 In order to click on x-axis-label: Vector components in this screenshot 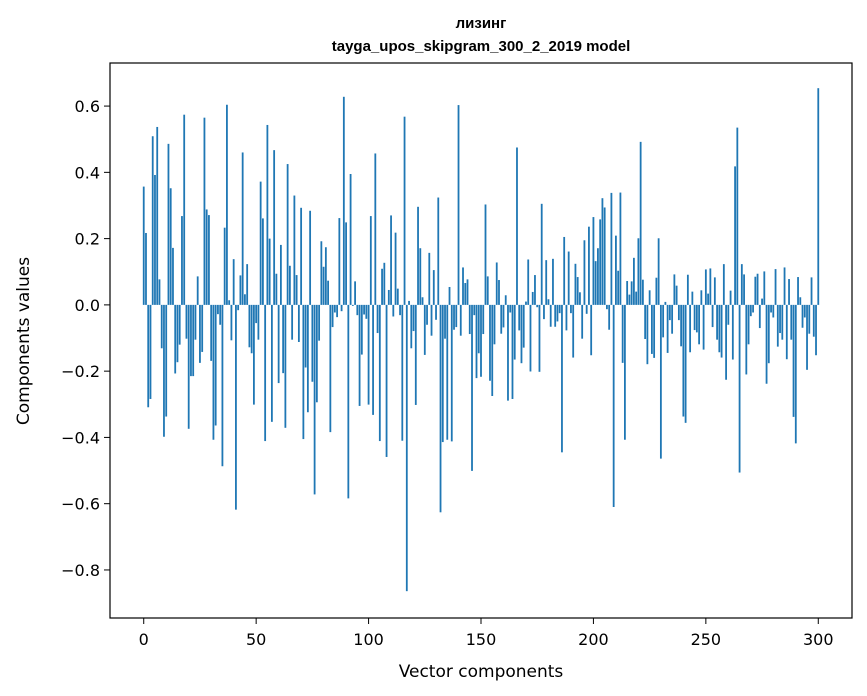, I will do `click(481, 672)`.